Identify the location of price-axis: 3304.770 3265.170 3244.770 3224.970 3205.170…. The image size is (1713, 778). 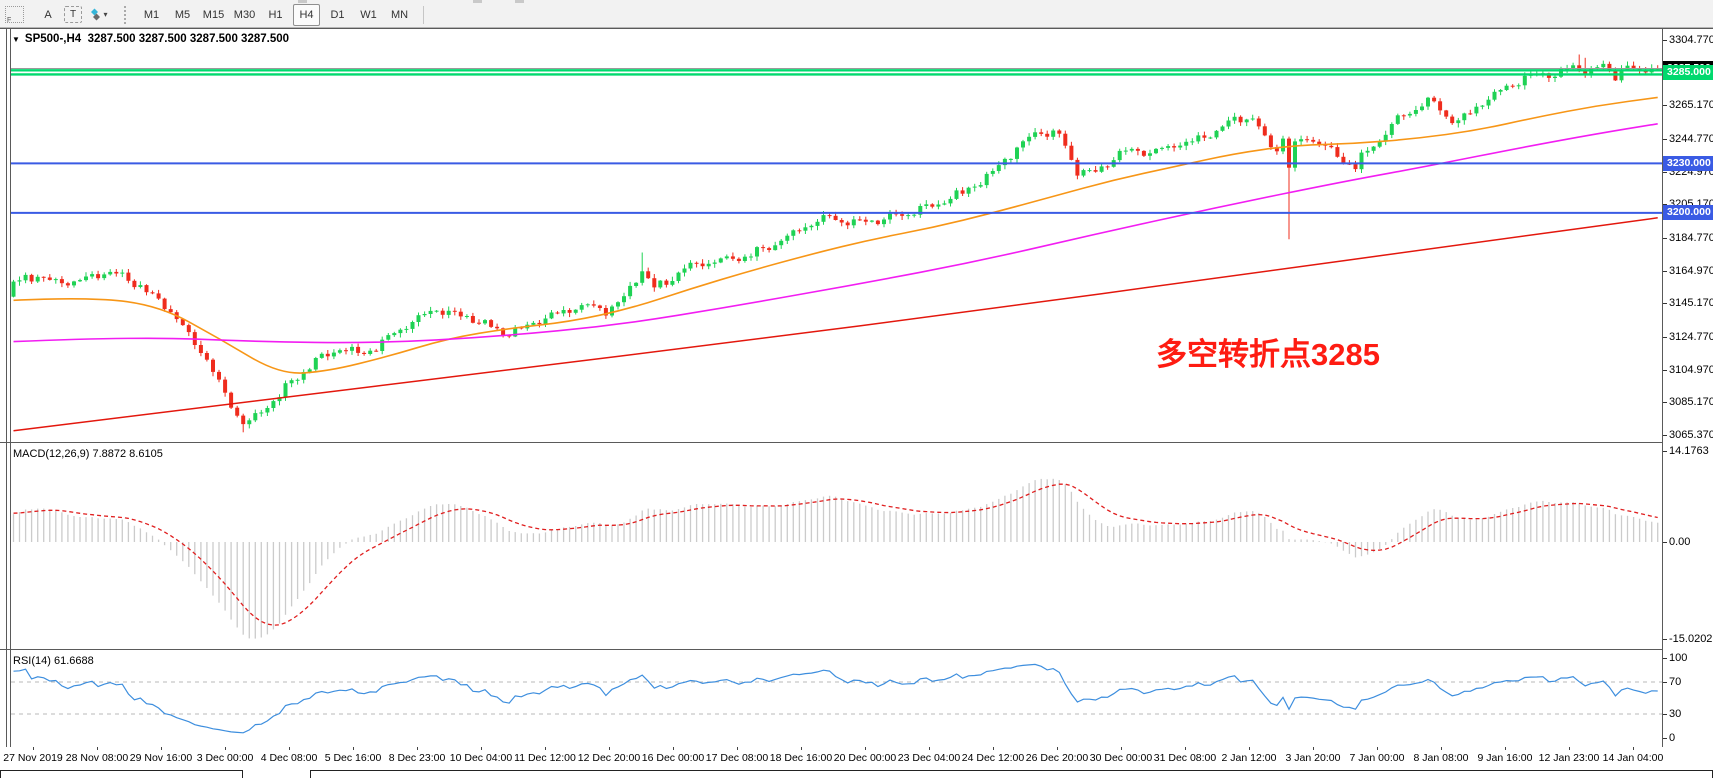
(1687, 385).